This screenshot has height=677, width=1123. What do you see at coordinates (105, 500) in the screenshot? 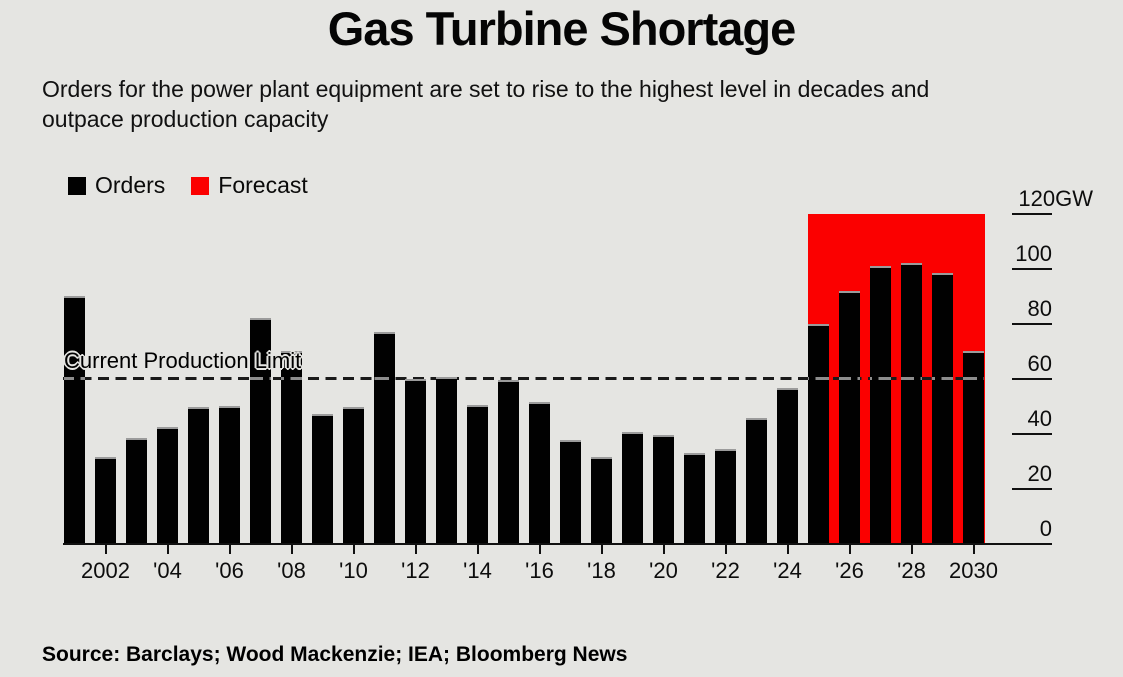
I see `bar-2002` at bounding box center [105, 500].